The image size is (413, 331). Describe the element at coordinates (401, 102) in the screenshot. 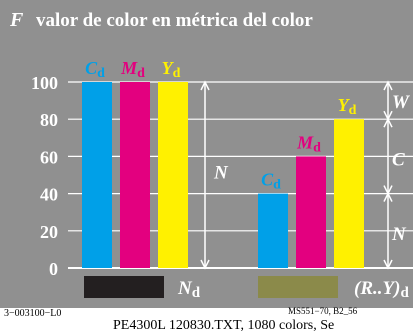

I see `annotation-w: W` at that location.